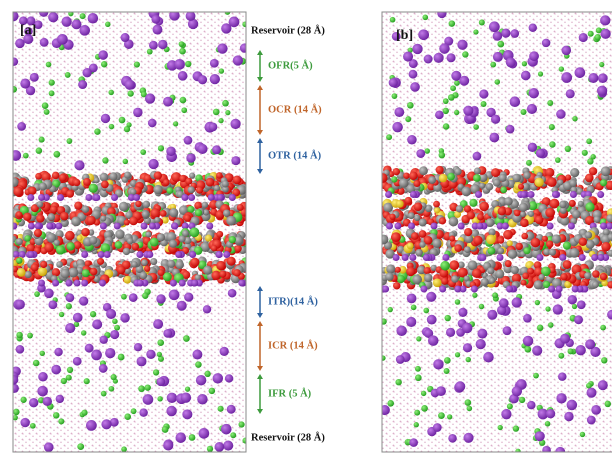 Image resolution: width=612 pixels, height=456 pixels. Describe the element at coordinates (288, 437) in the screenshot. I see `reservoir-label: Reservoir (28 Å)` at that location.